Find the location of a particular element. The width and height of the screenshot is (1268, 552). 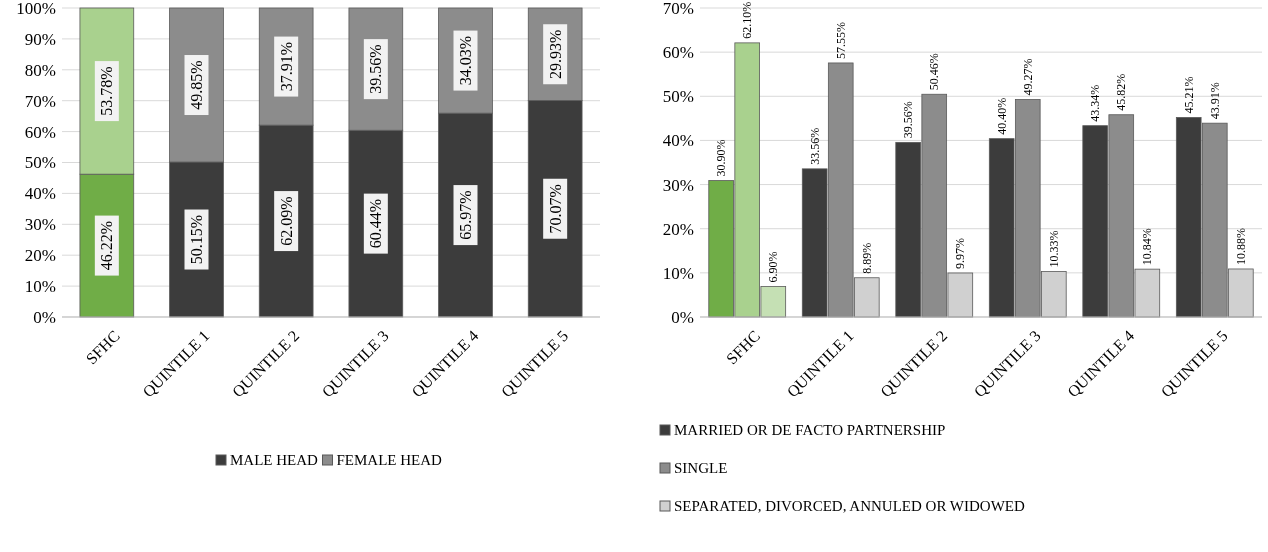

data-label: 33.56% is located at coordinates (814, 146).